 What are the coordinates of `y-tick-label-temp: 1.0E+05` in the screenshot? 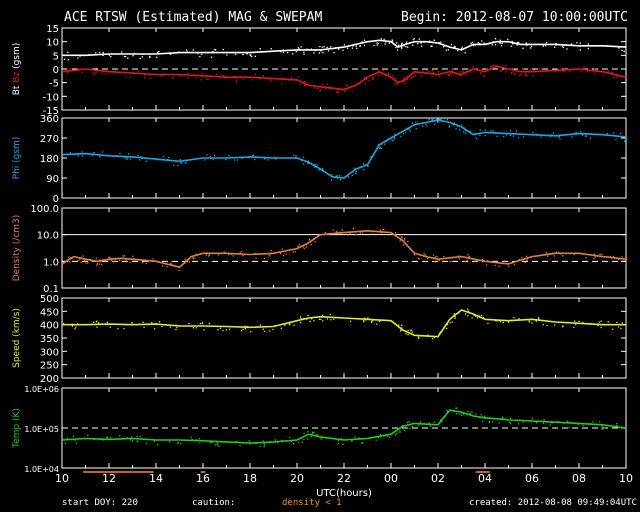 It's located at (41, 429).